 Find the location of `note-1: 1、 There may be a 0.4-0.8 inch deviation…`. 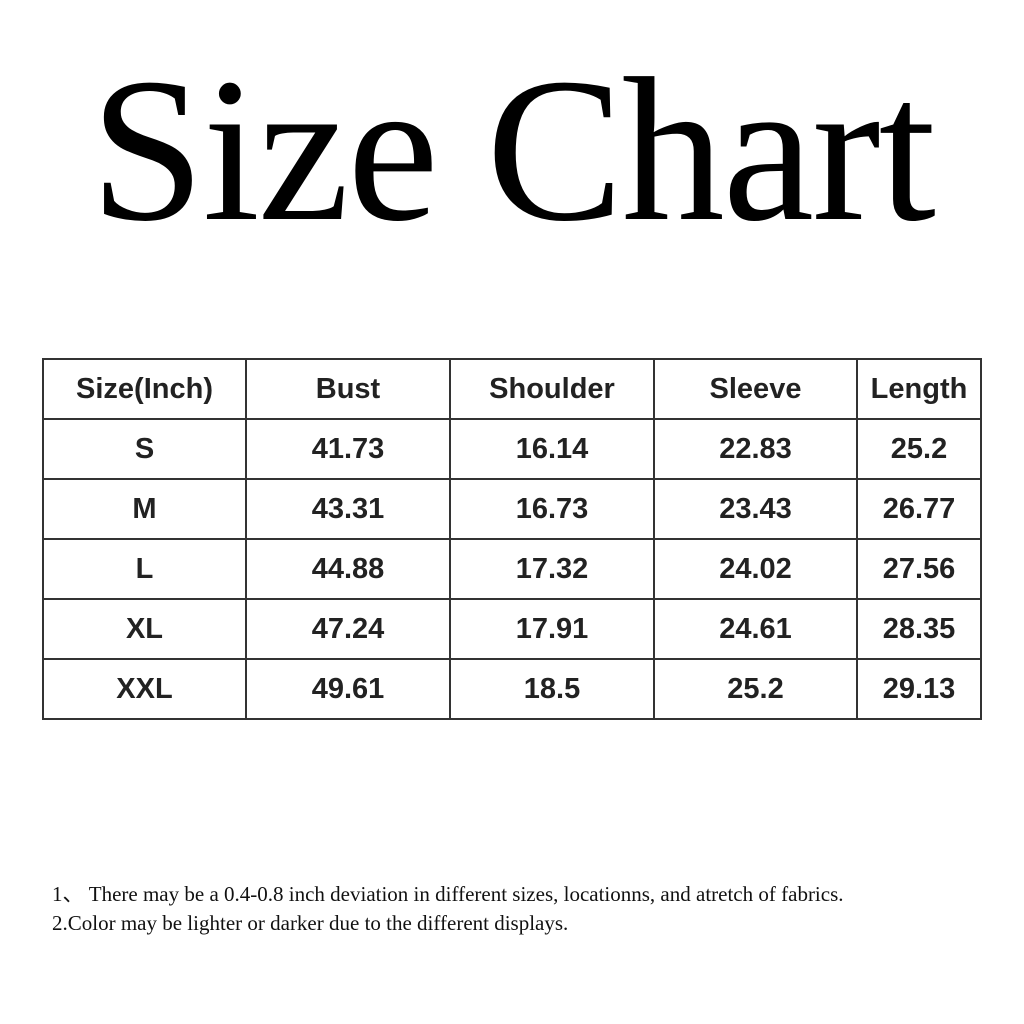

note-1: 1、 There may be a 0.4-0.8 inch deviation… is located at coordinates (448, 894).